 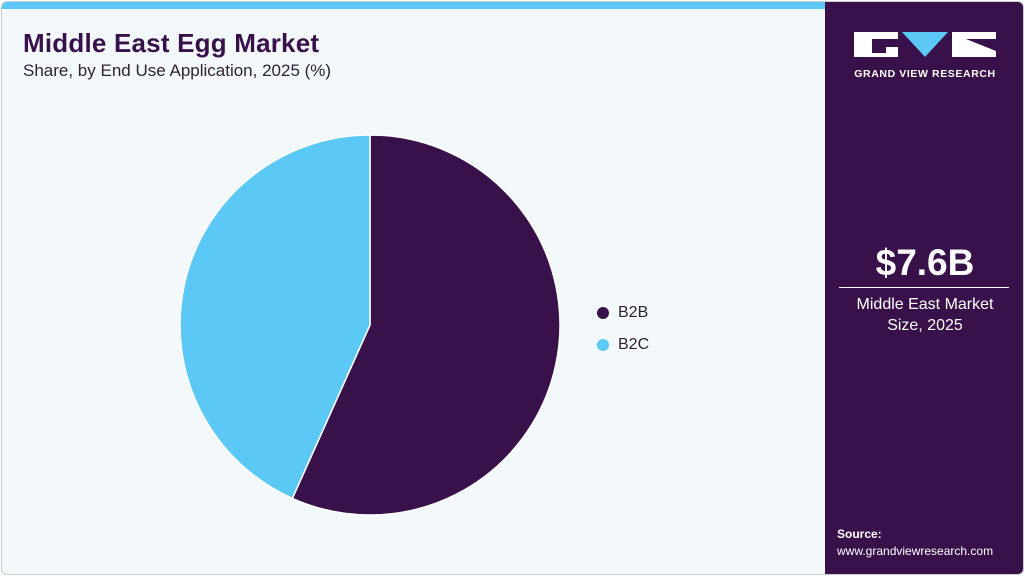 I want to click on source-title: Source:, so click(x=859, y=534).